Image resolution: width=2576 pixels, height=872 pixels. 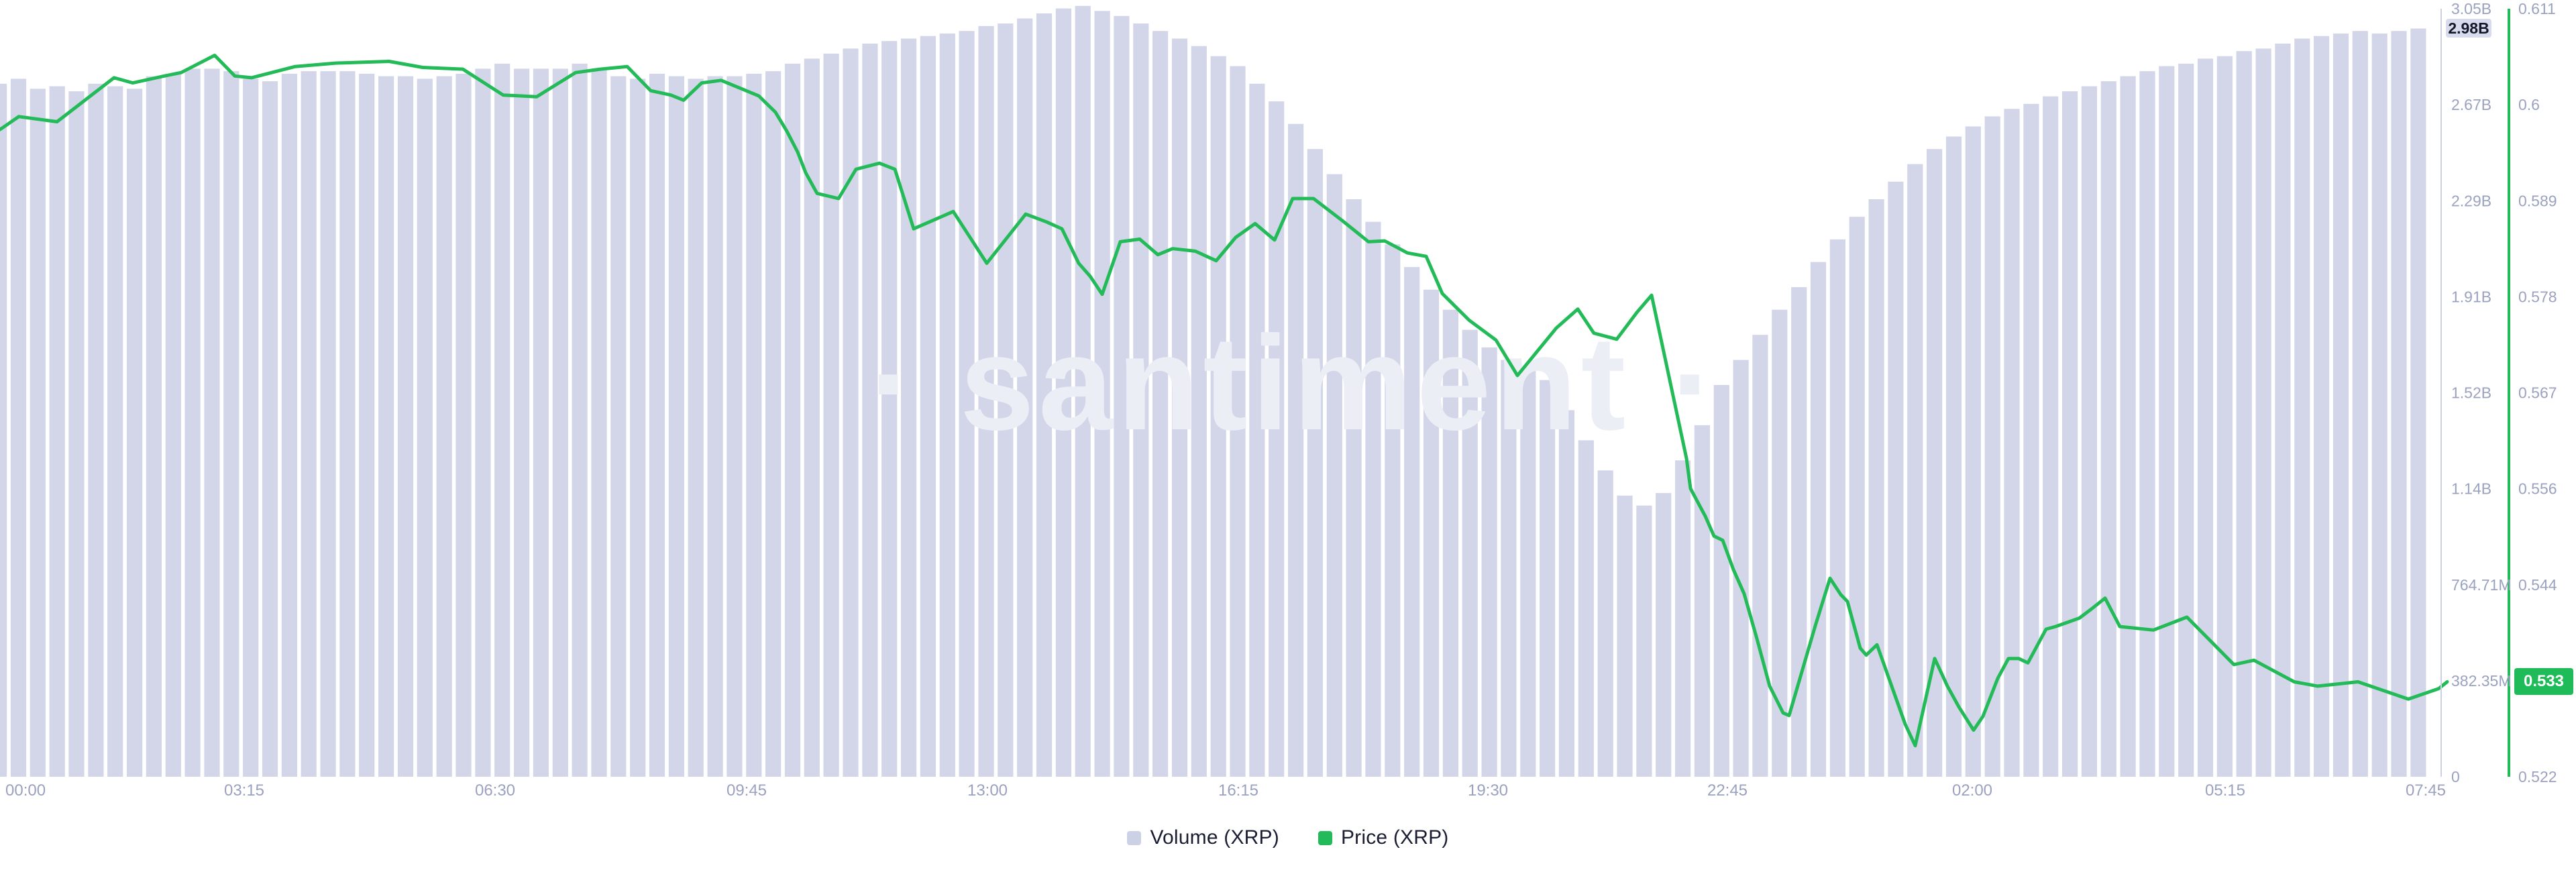 I want to click on volume-tick-label: 1.52B, so click(x=2471, y=393).